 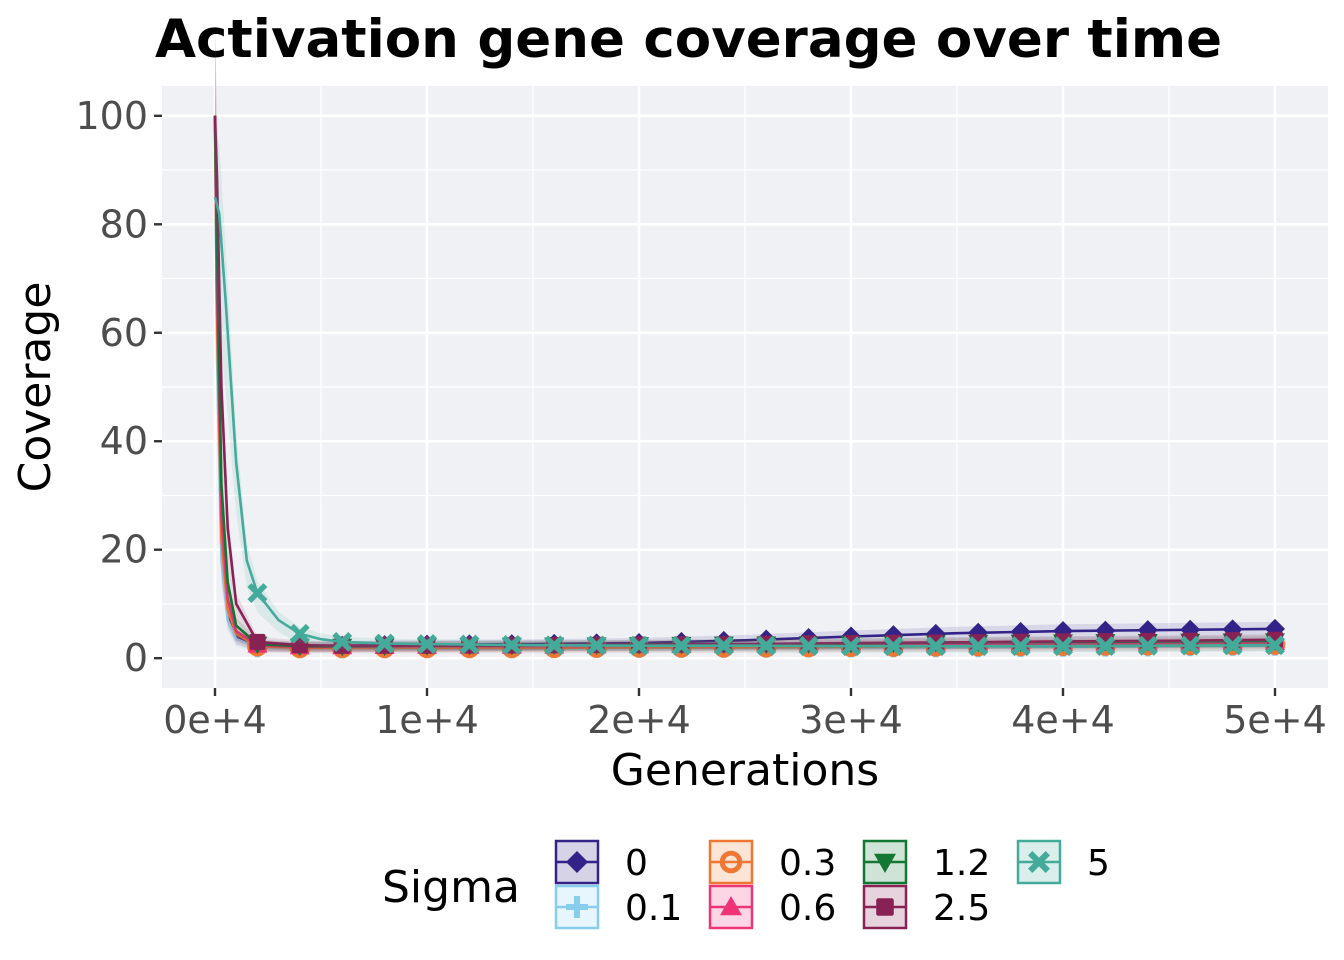 I want to click on y-tick-label: 20, so click(x=124, y=550).